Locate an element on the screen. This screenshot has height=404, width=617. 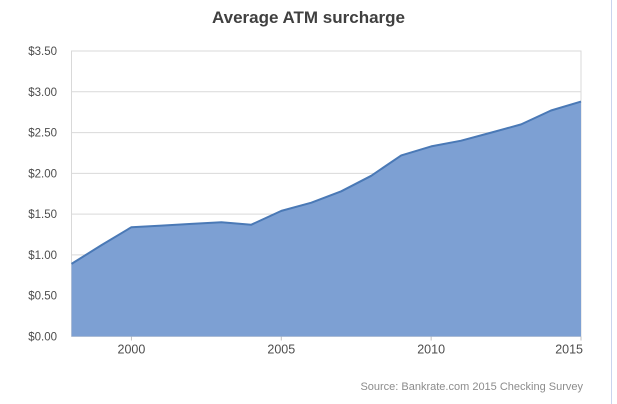
y-axis-label: $0.50 is located at coordinates (42, 297).